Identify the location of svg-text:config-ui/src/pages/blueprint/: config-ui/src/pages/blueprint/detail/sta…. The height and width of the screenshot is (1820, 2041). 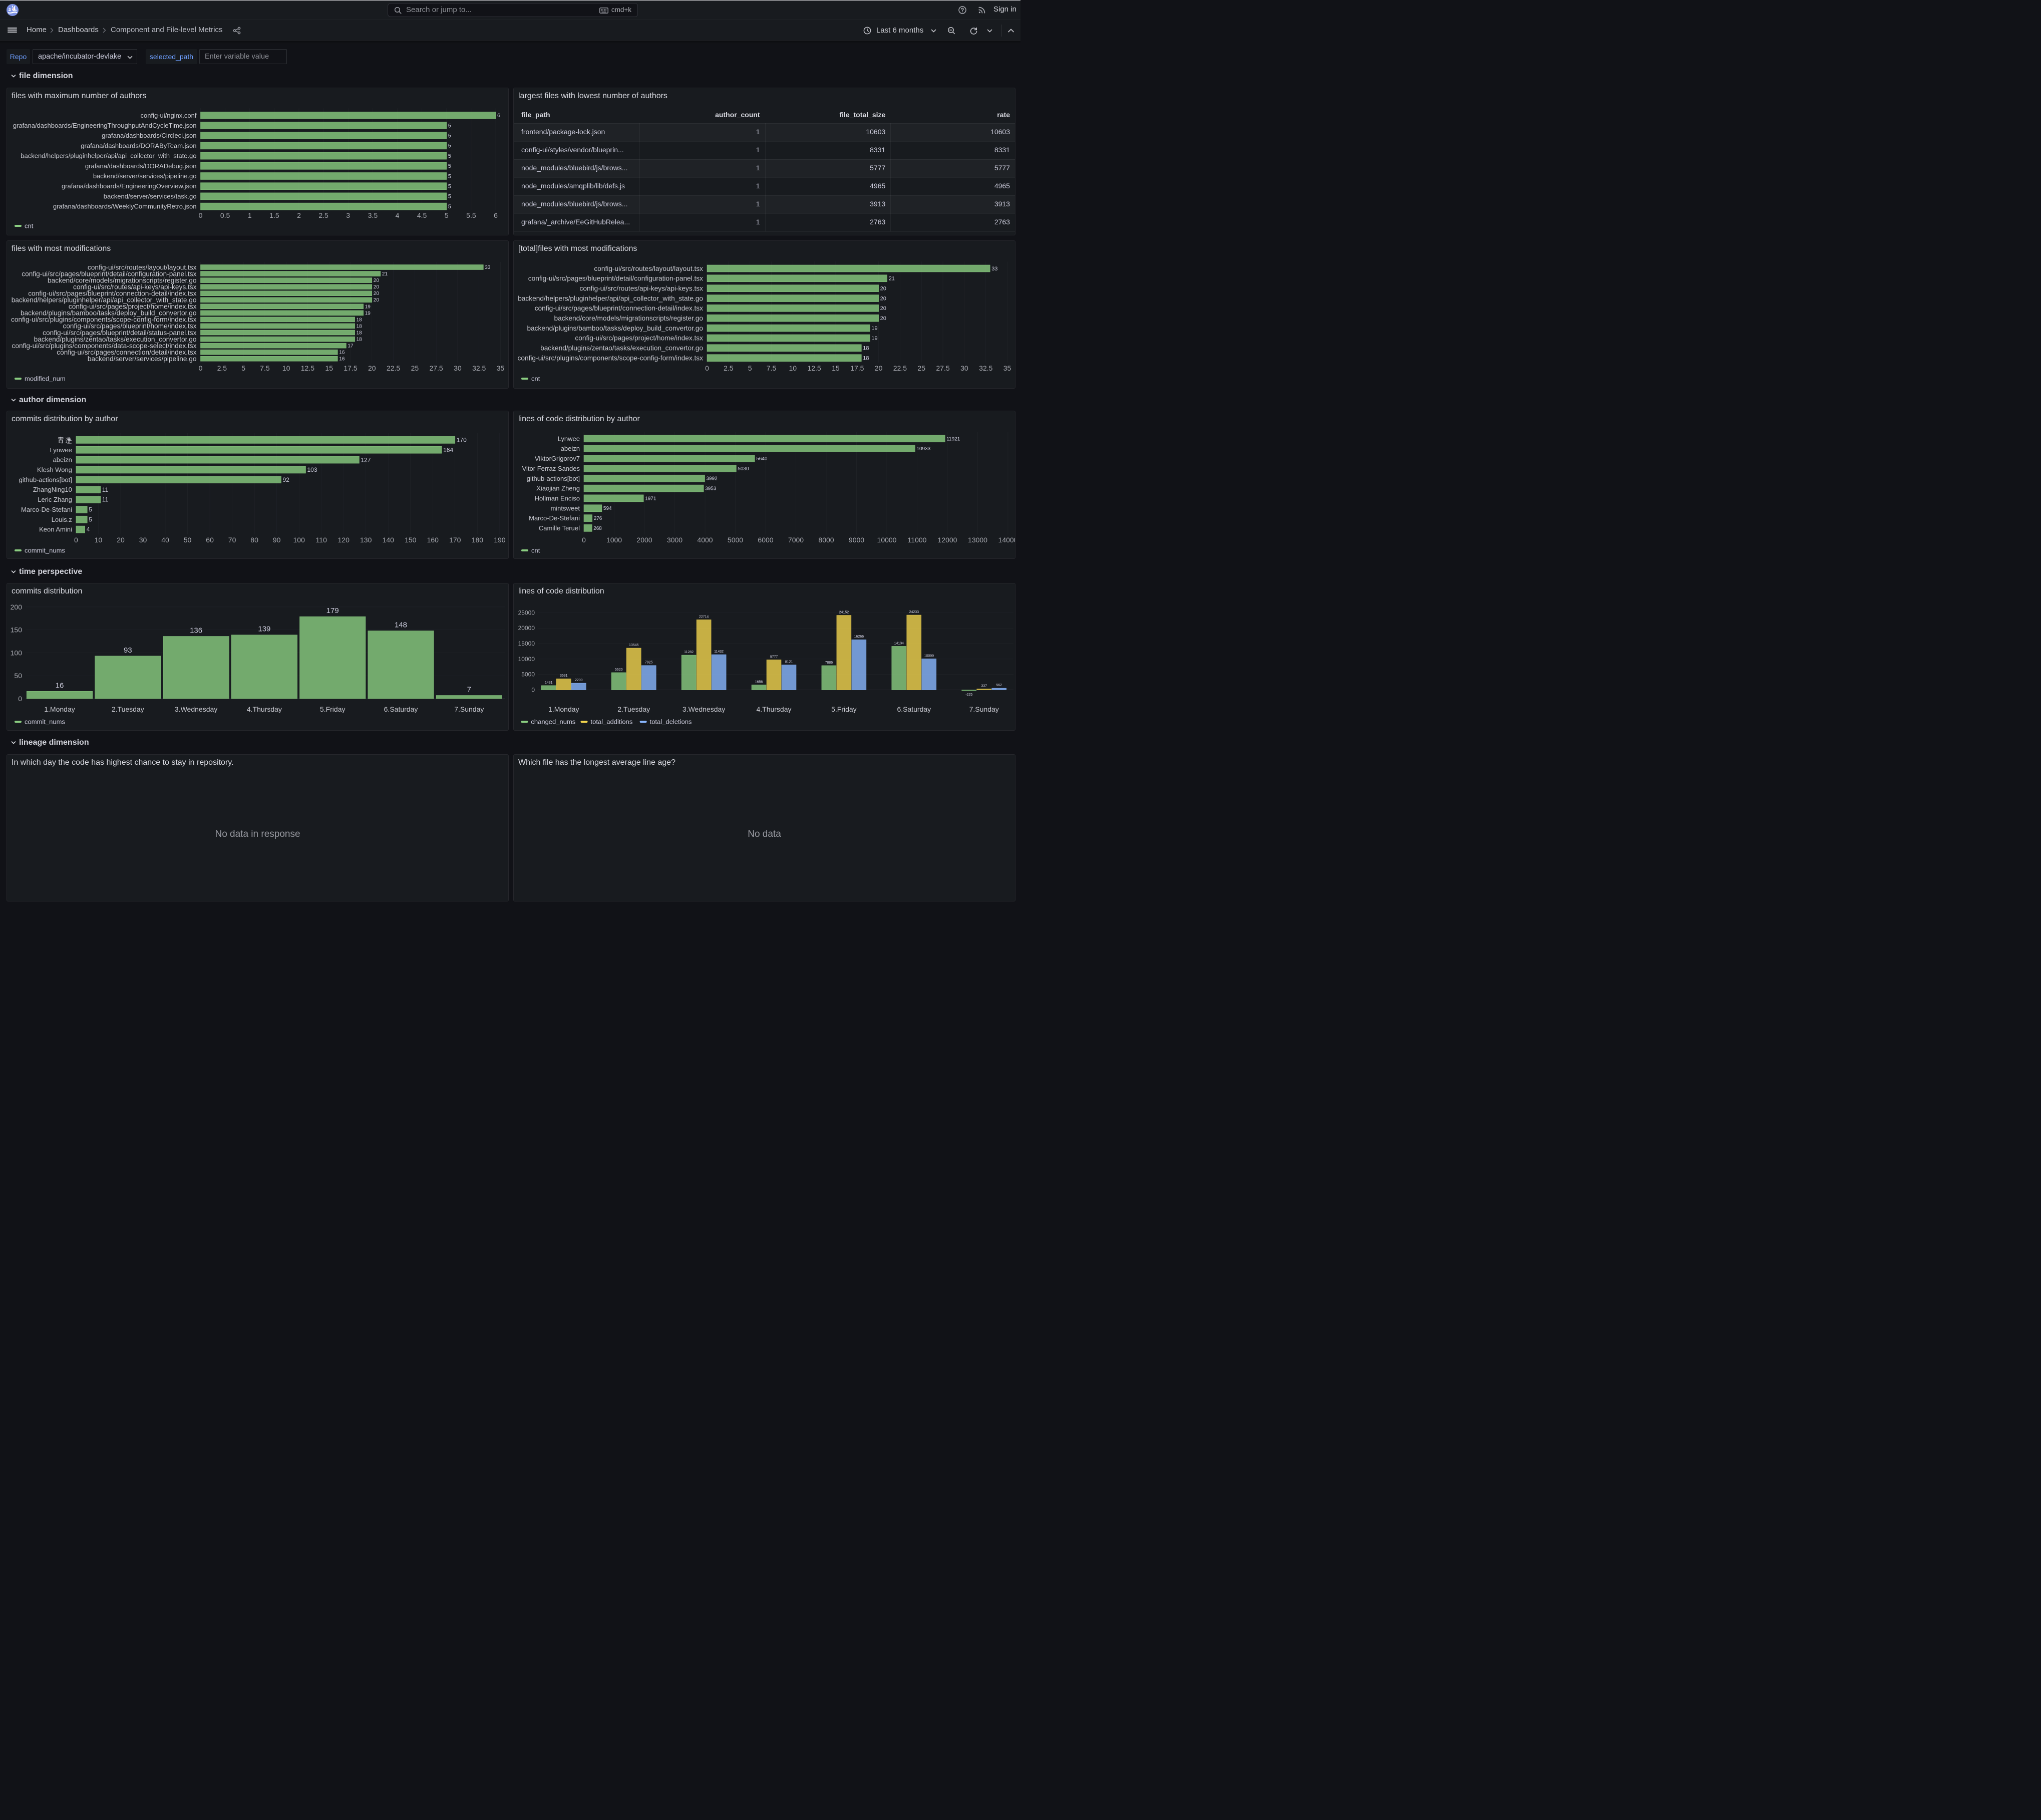
(120, 333).